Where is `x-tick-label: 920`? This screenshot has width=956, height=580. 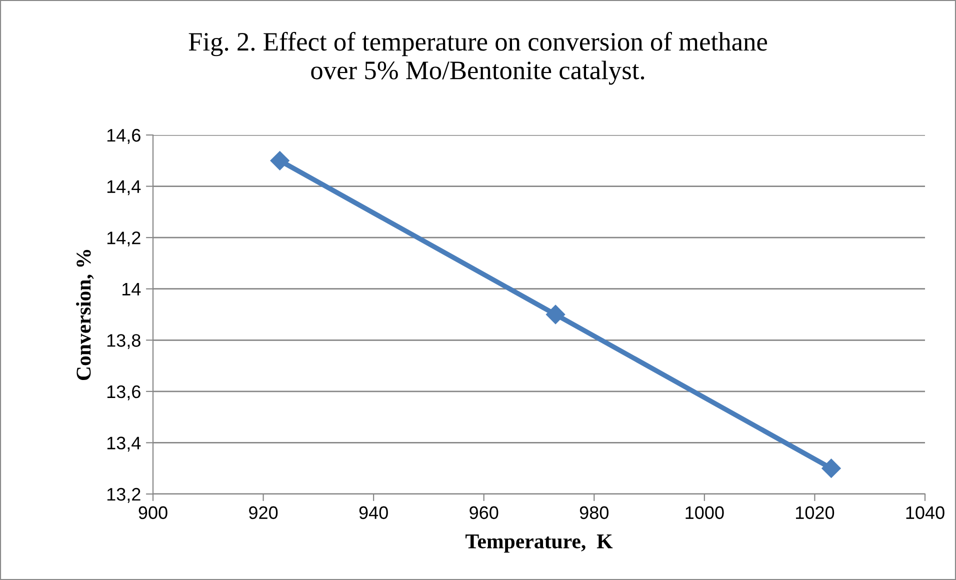
x-tick-label: 920 is located at coordinates (263, 513).